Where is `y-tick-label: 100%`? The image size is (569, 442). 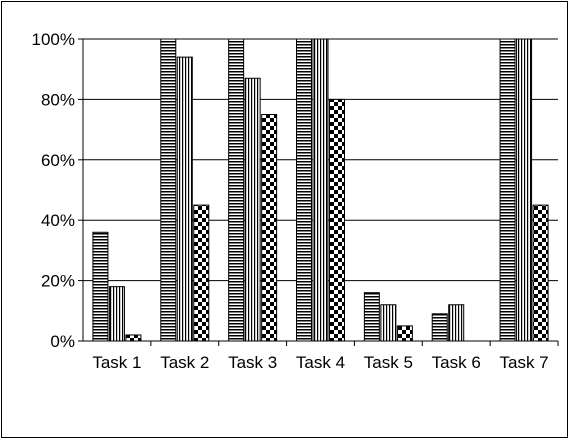
y-tick-label: 100% is located at coordinates (53, 39).